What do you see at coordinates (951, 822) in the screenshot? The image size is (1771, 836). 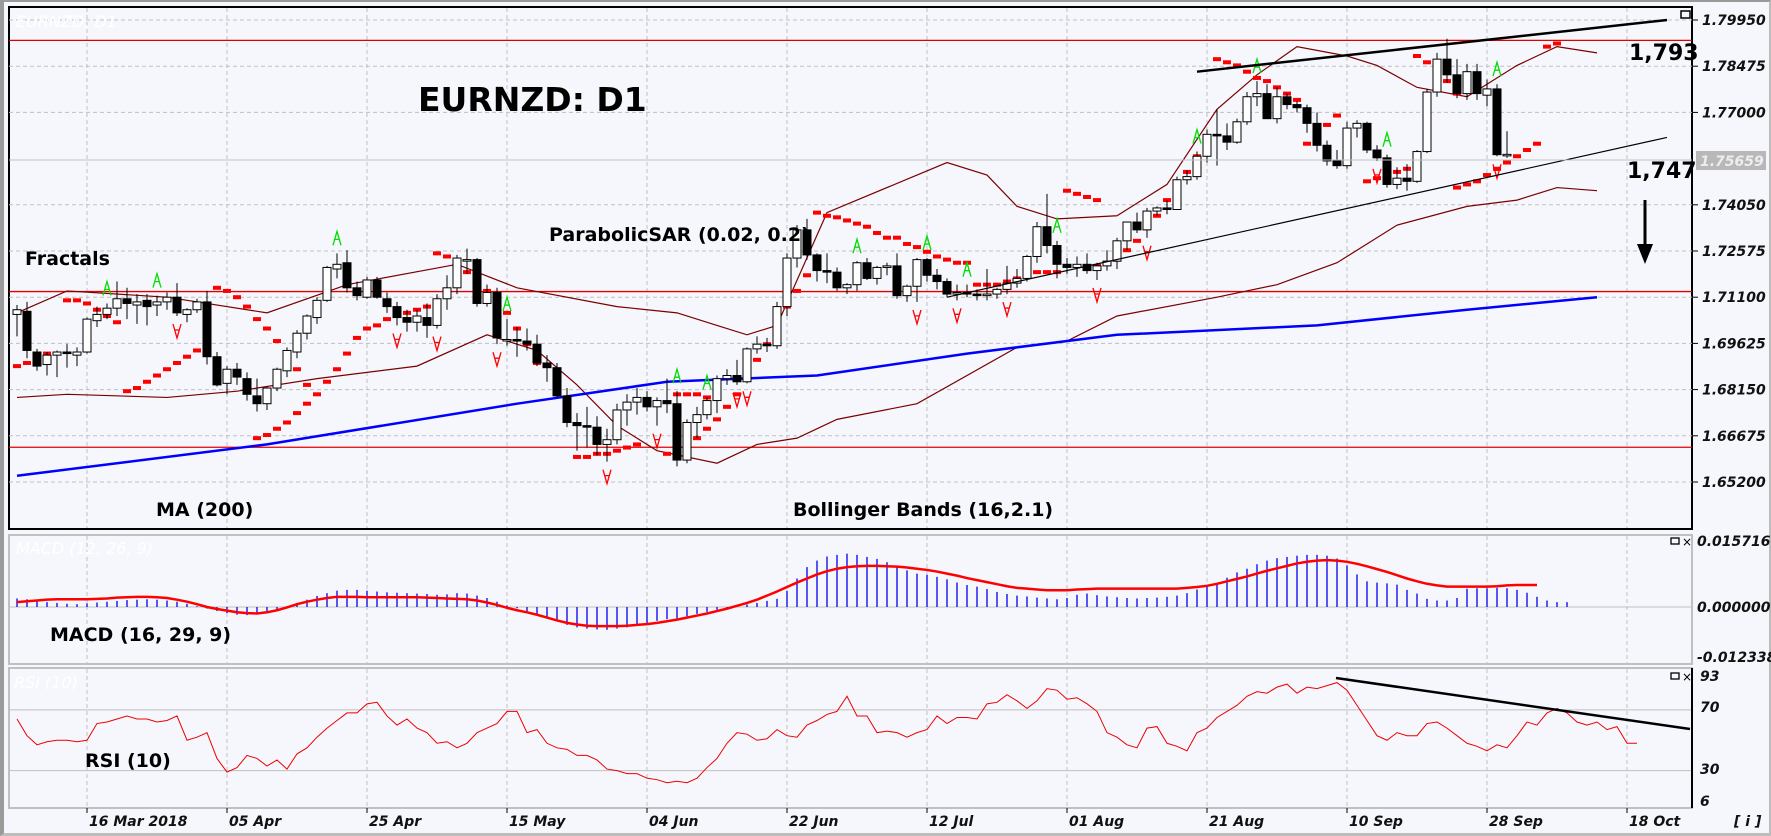 I see `svg-text: 12 Jul` at bounding box center [951, 822].